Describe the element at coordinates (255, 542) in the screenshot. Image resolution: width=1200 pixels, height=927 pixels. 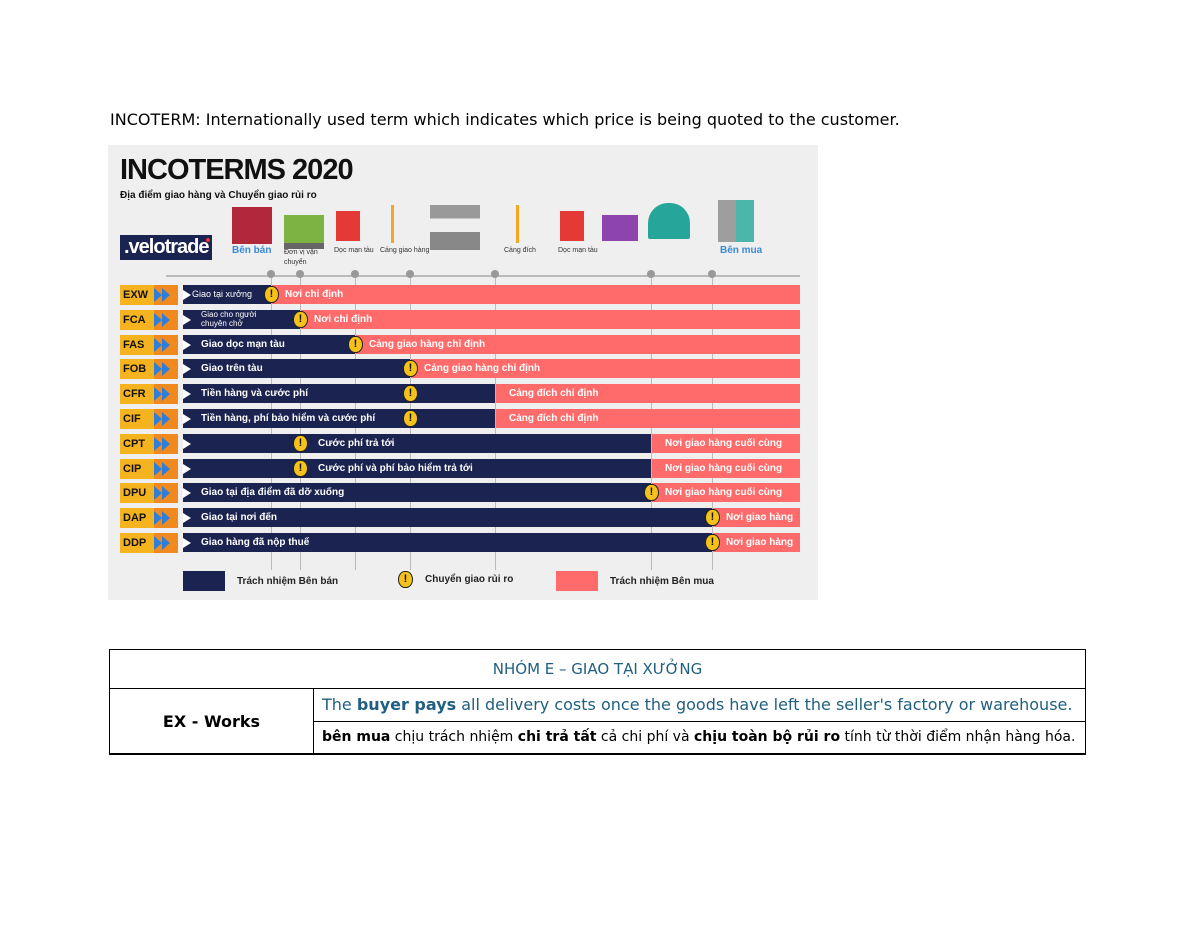
I see `seller-label: Giao hàng đã nộp thuế` at that location.